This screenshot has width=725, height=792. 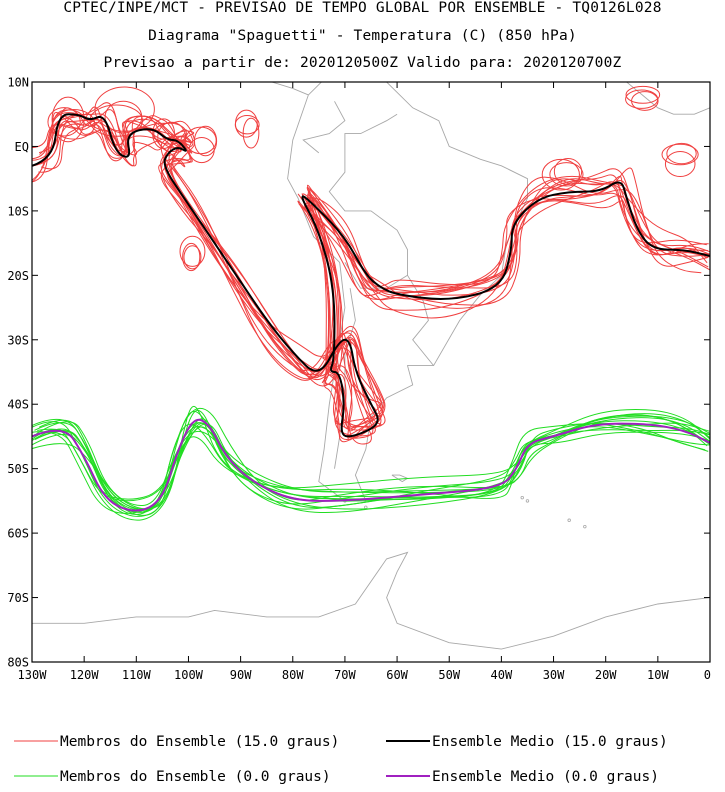 I want to click on coast-africa, so click(x=668, y=98).